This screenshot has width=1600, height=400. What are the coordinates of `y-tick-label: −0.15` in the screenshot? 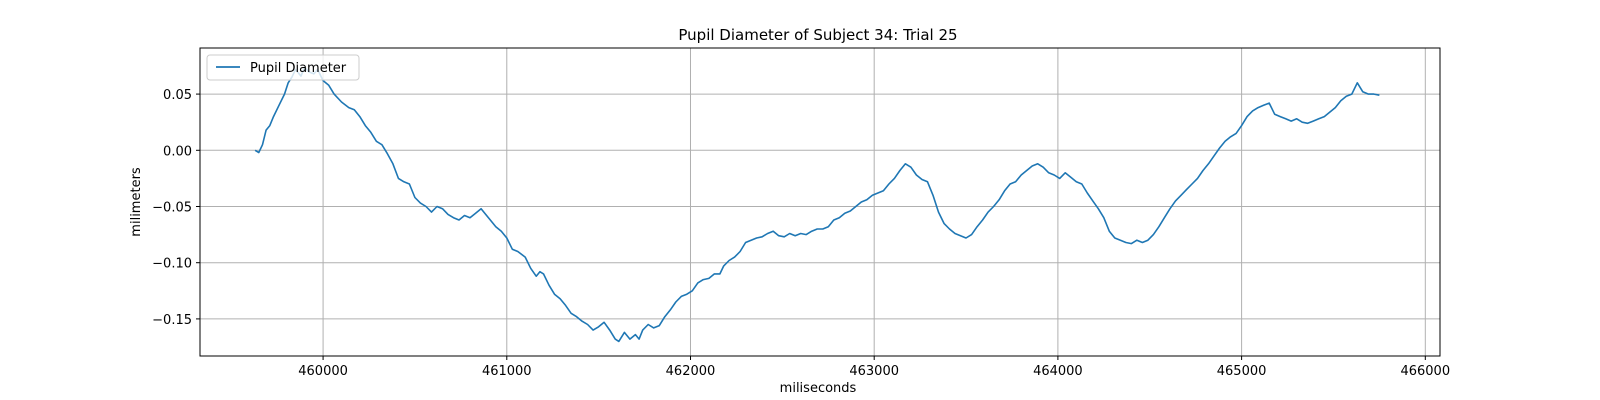 It's located at (172, 320).